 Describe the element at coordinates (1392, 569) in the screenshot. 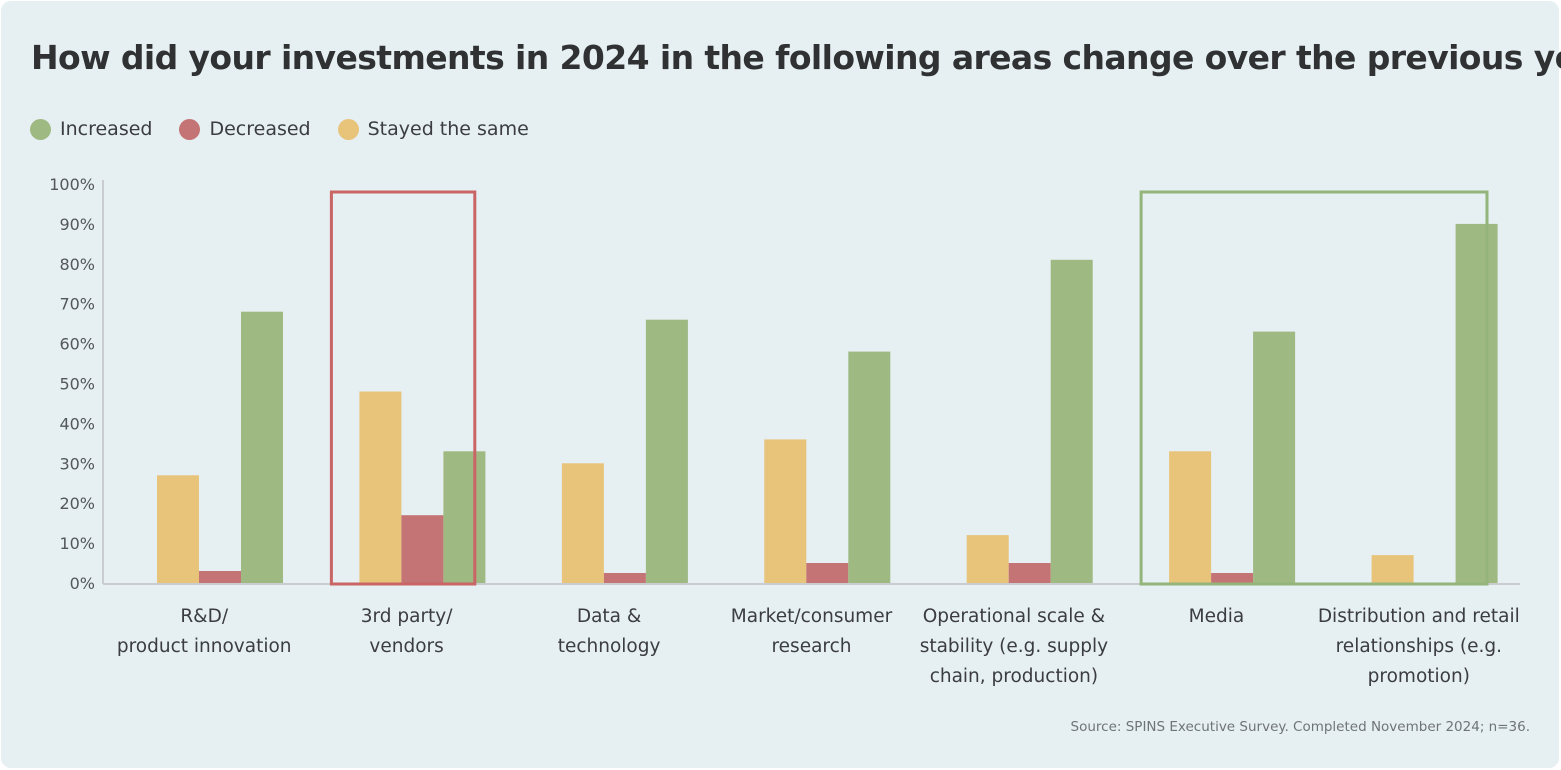

I see `bar-stayed-the-same-distribution-and-retail-relationships-e-g-promotion` at that location.